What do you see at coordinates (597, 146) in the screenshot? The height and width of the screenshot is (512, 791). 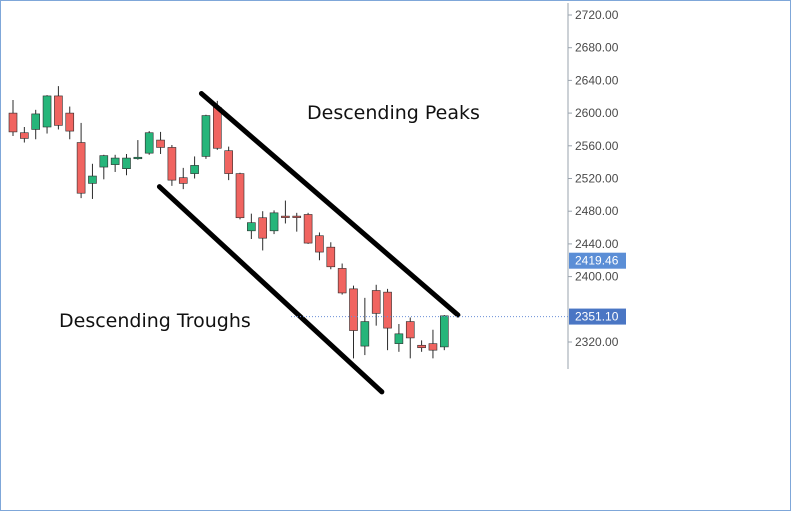 I see `y-tick-label: 2560.00` at bounding box center [597, 146].